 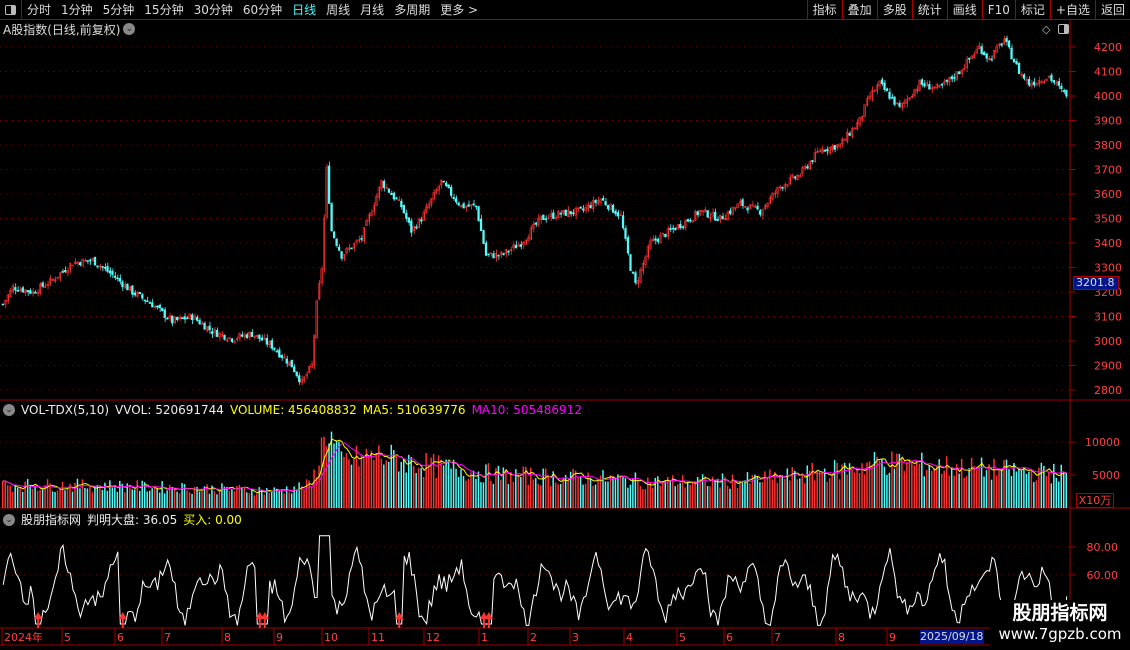 I want to click on toolbar-button-4: 画线, so click(x=964, y=10).